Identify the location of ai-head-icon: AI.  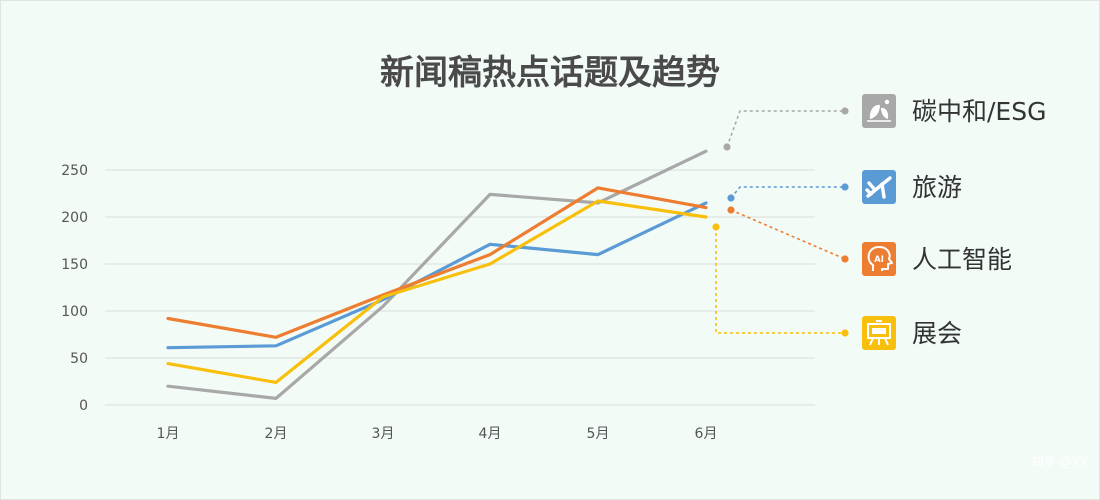
(879, 259).